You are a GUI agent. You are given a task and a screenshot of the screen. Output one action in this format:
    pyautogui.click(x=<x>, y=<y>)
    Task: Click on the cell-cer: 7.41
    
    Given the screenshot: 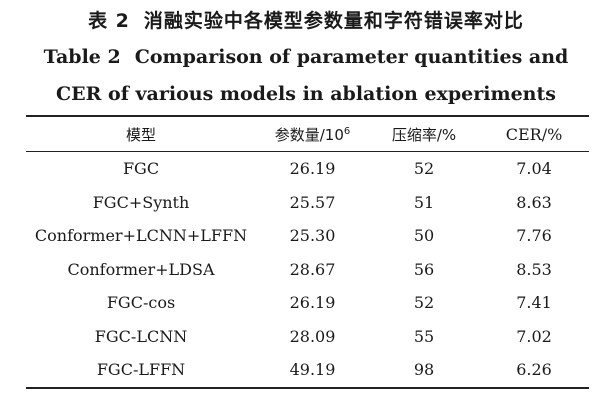 What is the action you would take?
    pyautogui.click(x=534, y=303)
    